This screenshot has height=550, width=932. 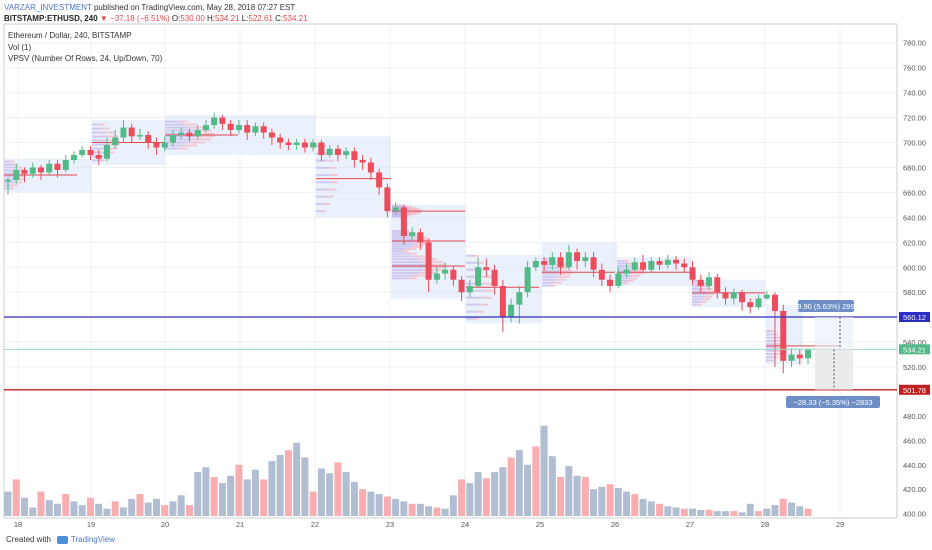 What do you see at coordinates (914, 367) in the screenshot?
I see `y-tick-label: 520.00` at bounding box center [914, 367].